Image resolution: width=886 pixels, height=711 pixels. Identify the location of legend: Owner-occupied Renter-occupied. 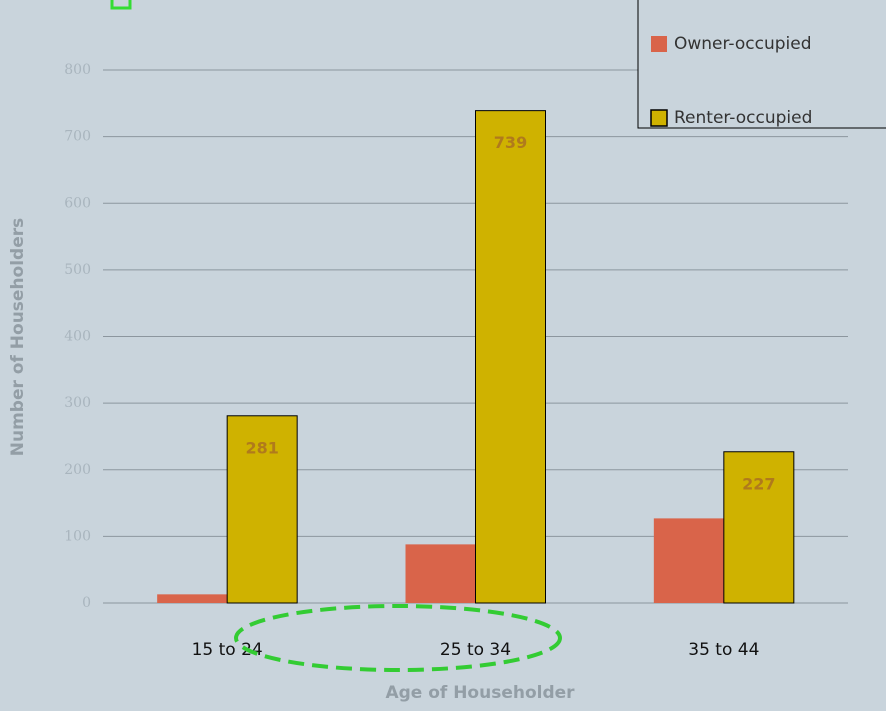
(731, 81).